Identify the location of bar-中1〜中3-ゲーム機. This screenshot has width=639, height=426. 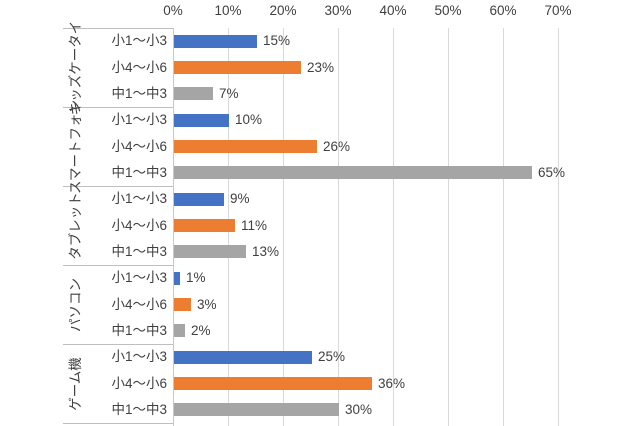
(256, 409).